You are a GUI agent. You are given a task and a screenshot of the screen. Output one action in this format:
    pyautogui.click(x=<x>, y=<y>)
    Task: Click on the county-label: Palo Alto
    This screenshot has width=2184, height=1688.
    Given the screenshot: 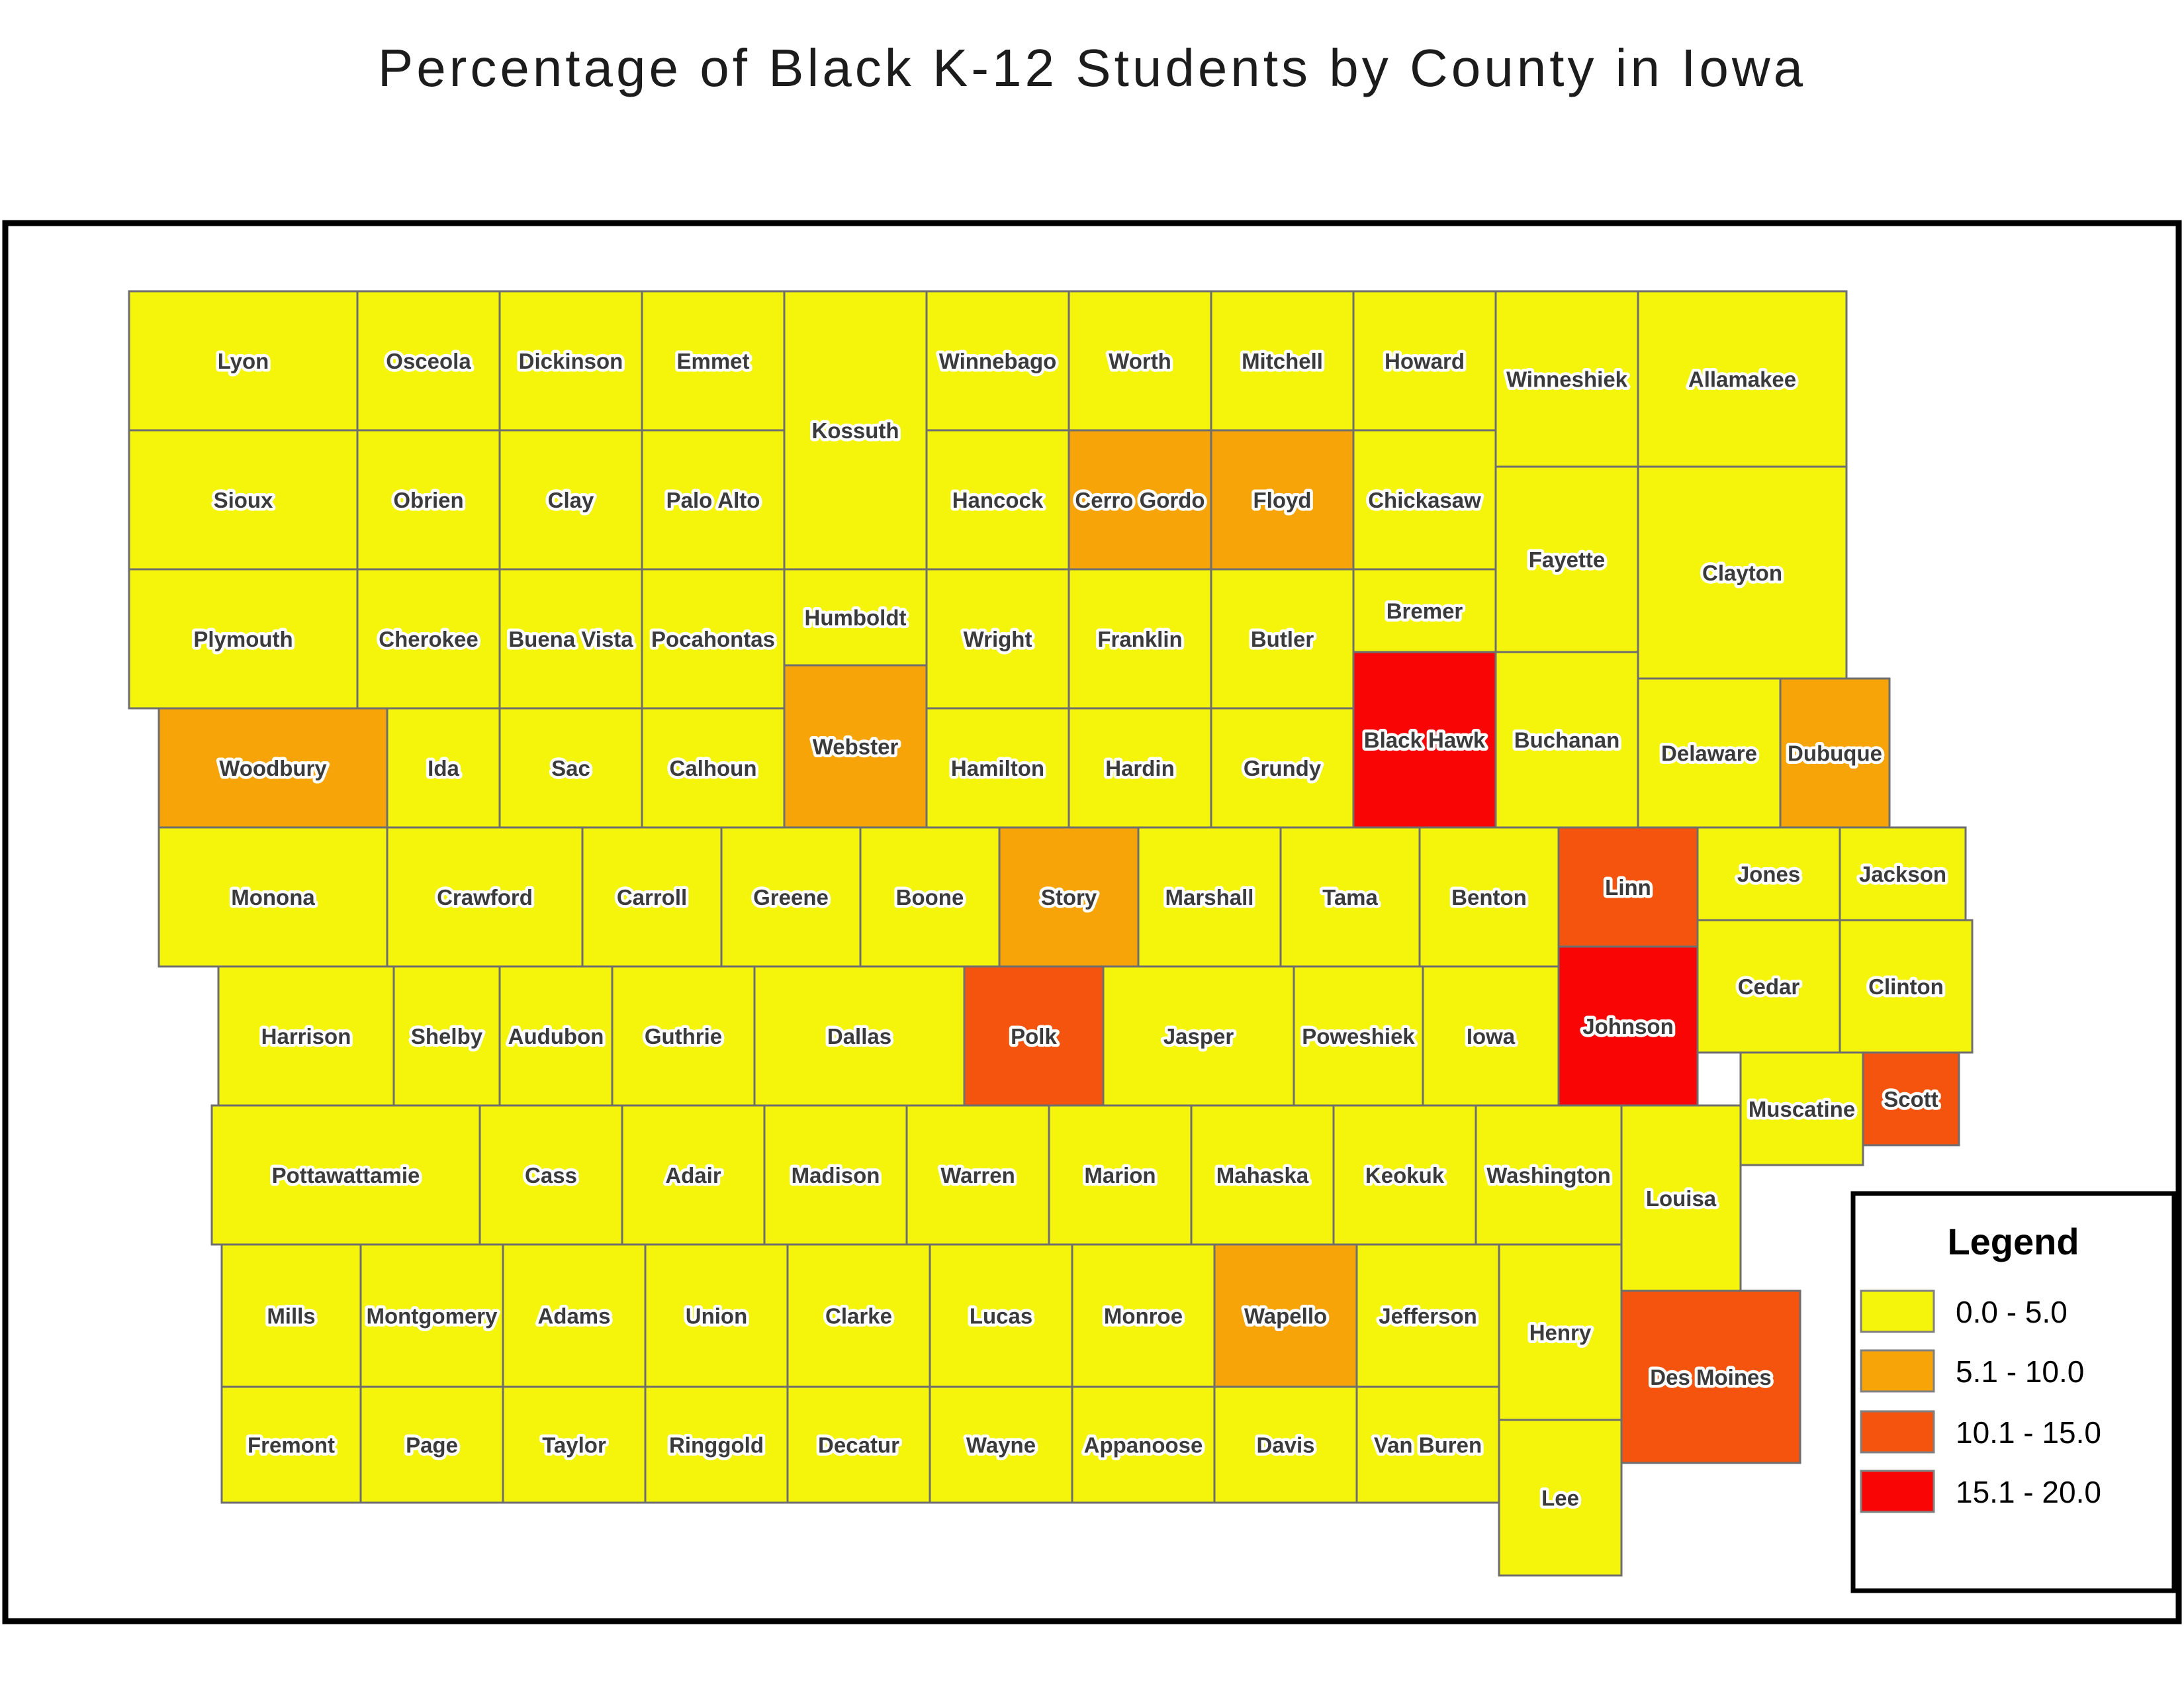 What is the action you would take?
    pyautogui.click(x=713, y=500)
    